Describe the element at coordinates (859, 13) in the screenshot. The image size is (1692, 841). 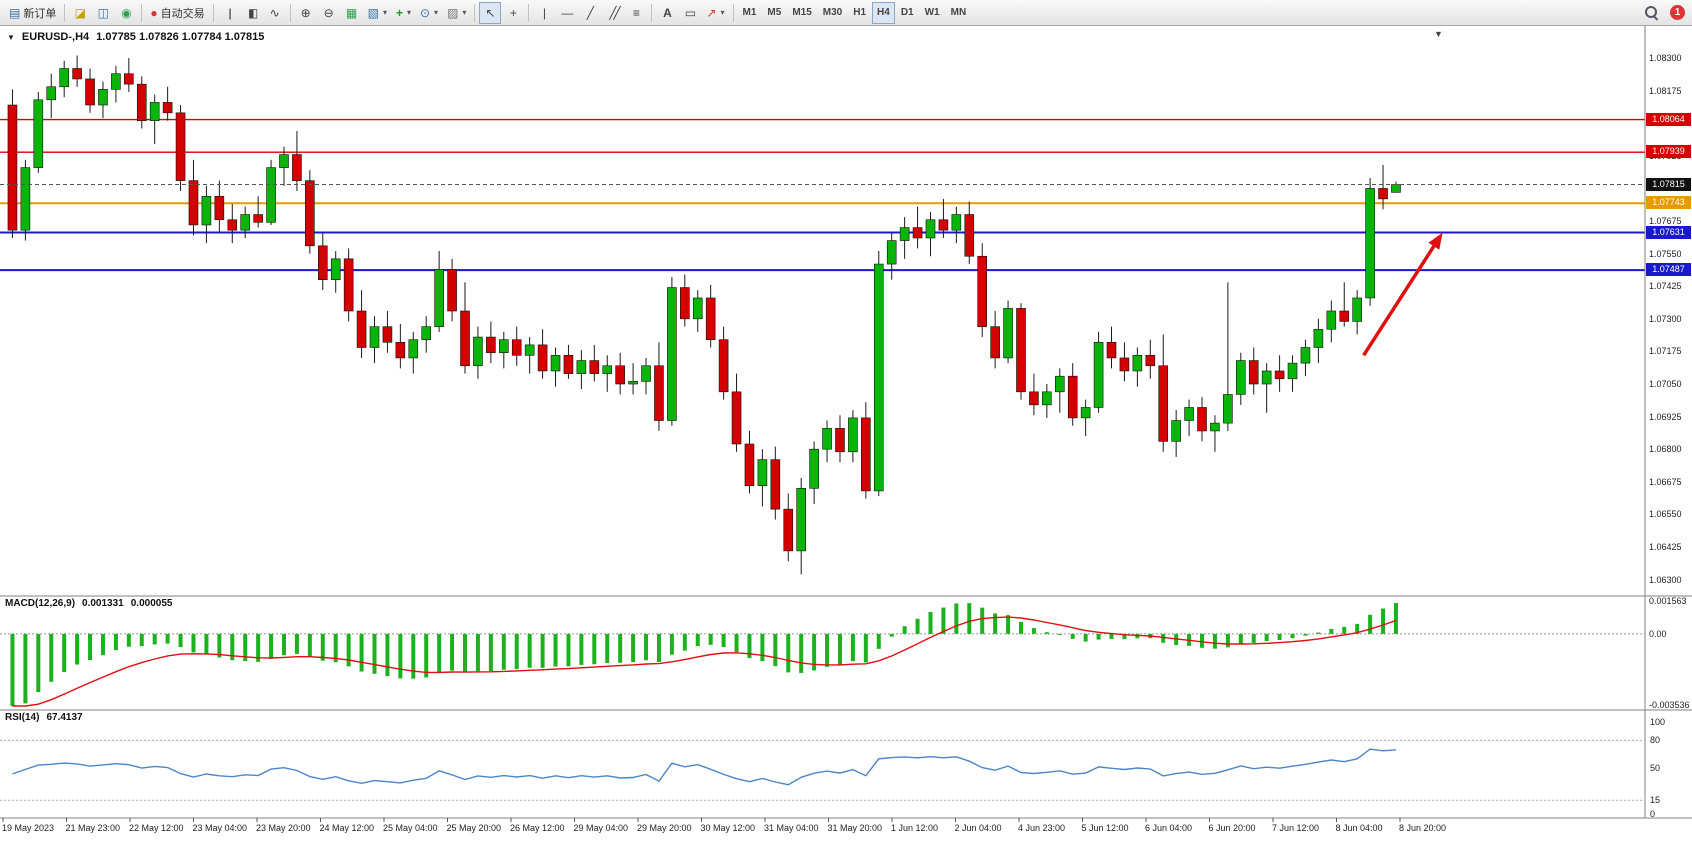
I see `timeframe-h1-button: H1` at that location.